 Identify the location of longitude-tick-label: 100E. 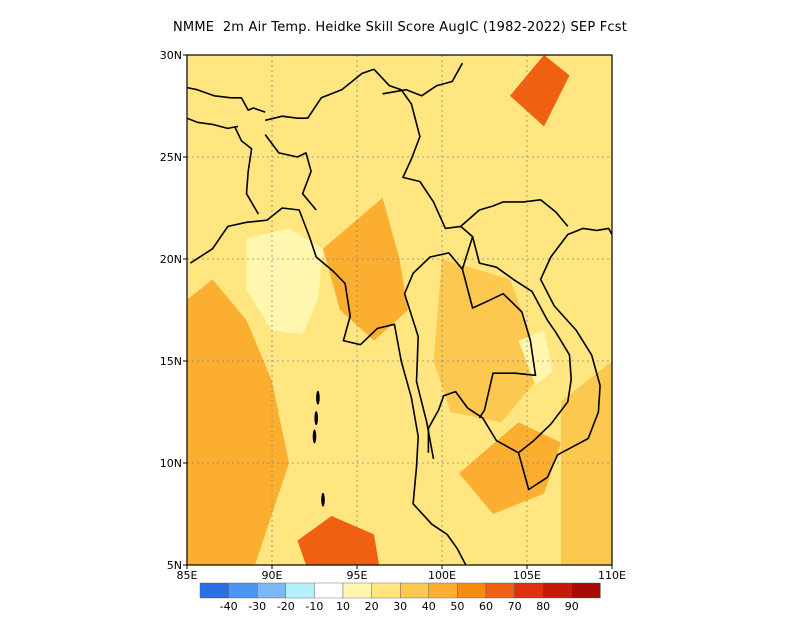
(442, 575).